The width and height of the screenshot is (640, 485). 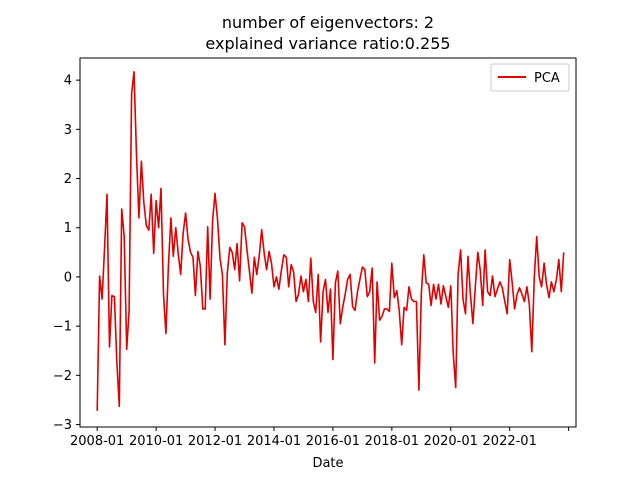 What do you see at coordinates (392, 441) in the screenshot?
I see `x-tick-label: 2018-01` at bounding box center [392, 441].